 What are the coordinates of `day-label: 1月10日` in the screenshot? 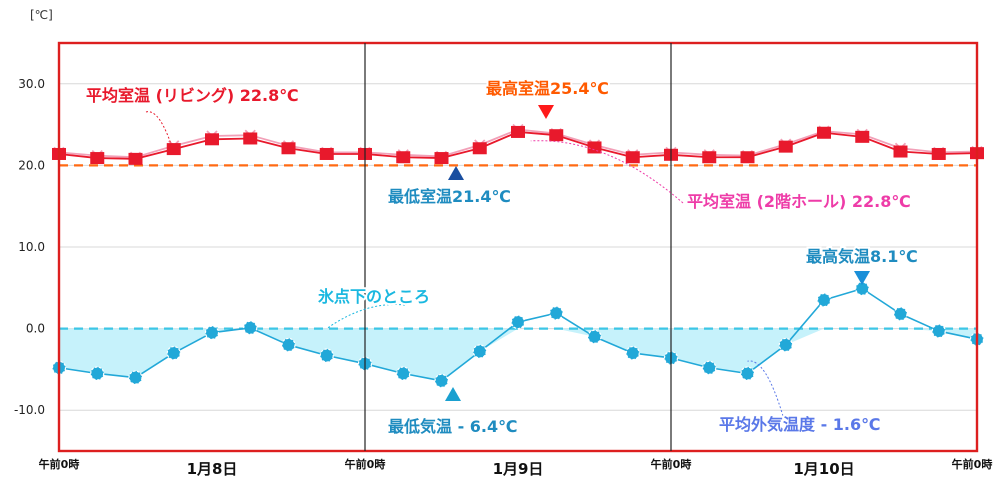 It's located at (823, 469).